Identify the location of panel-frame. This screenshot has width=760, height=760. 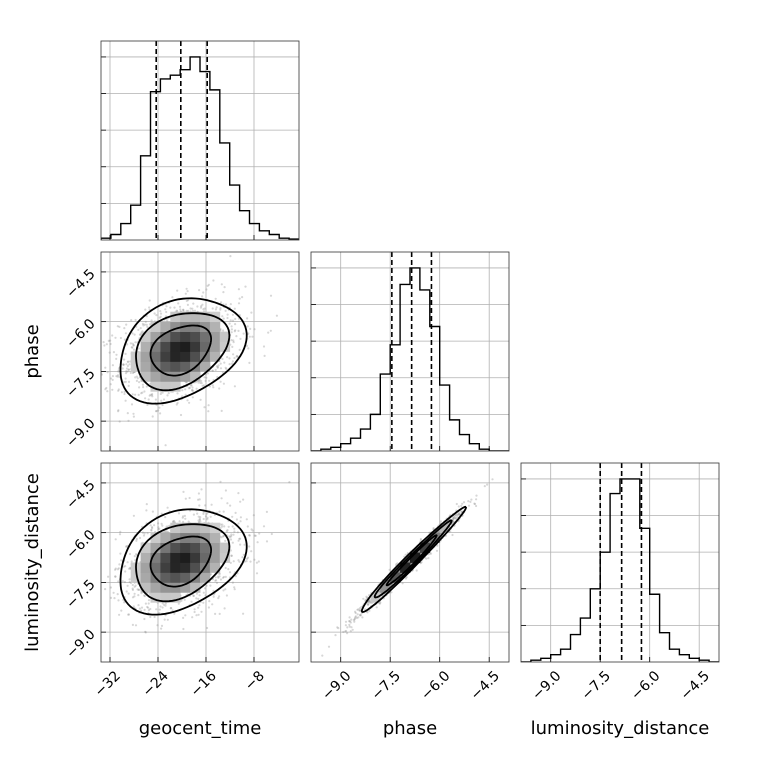
(410, 351).